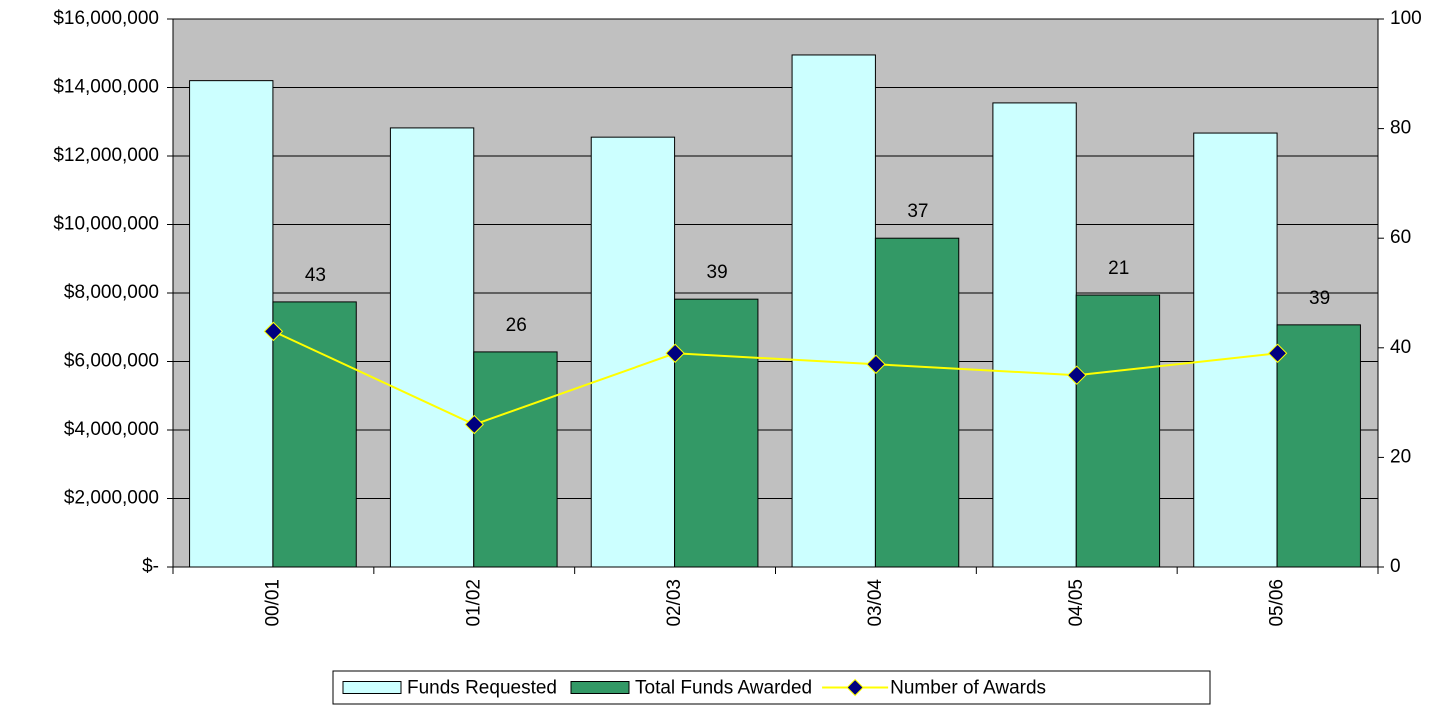  Describe the element at coordinates (150, 566) in the screenshot. I see `y-tick-label: $-` at that location.